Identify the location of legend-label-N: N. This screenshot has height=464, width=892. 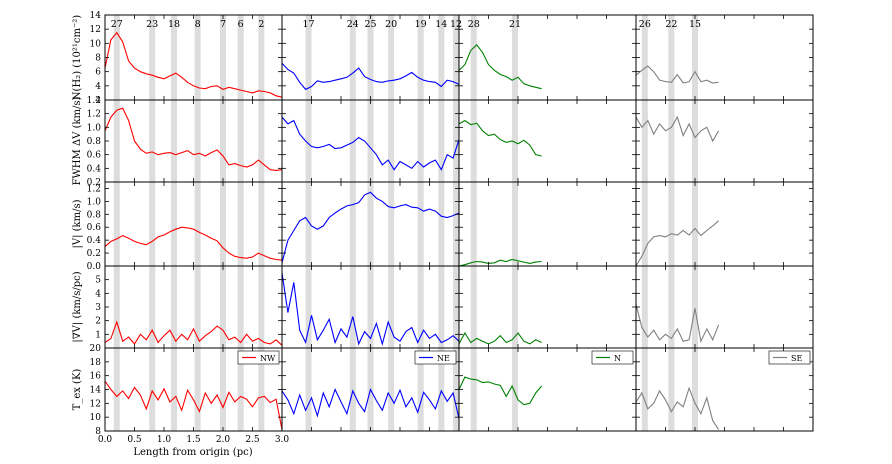
(617, 358).